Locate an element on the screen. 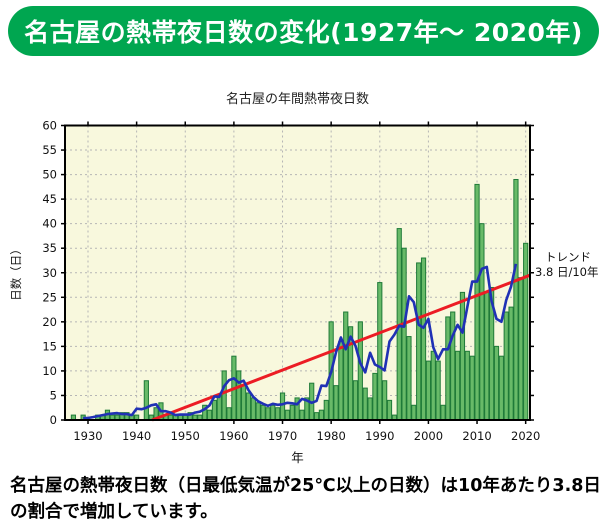 The height and width of the screenshot is (529, 613). header-title: 名古屋の熱帯夜日数の変化(1927年～ 2020年) is located at coordinates (303, 32).